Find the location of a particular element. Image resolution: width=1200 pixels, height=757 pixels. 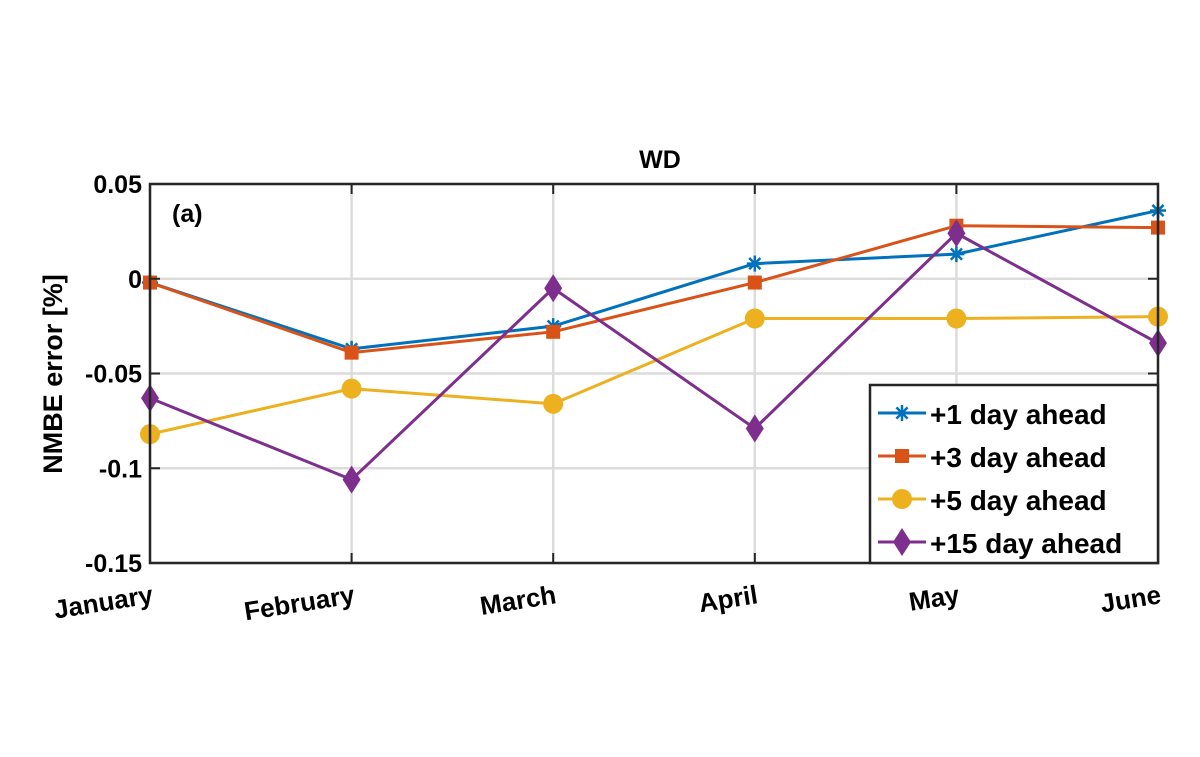

legend-label: +3 day ahead is located at coordinates (1018, 457).